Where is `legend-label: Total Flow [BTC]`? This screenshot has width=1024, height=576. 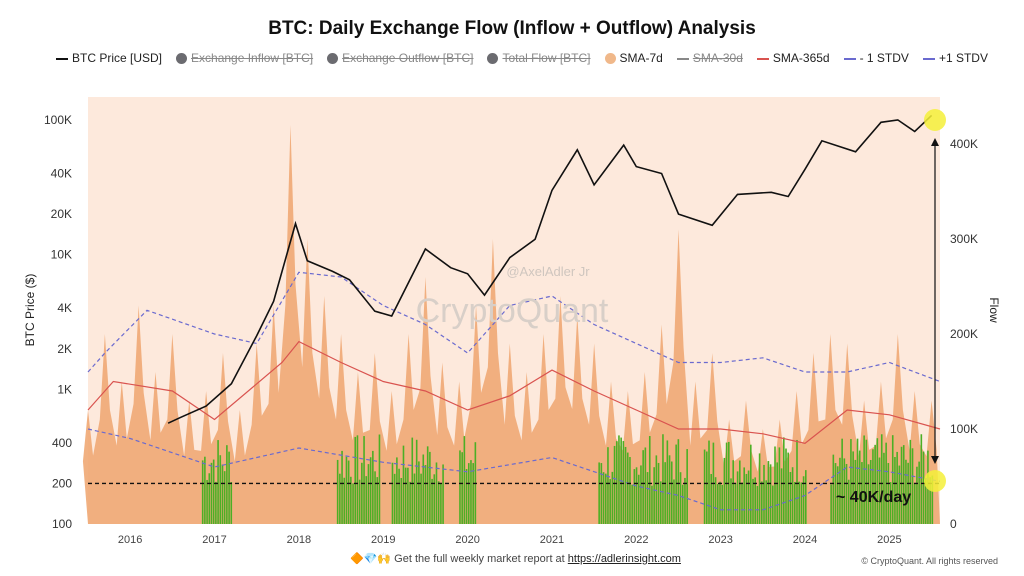
legend-label: Total Flow [BTC] is located at coordinates (546, 58).